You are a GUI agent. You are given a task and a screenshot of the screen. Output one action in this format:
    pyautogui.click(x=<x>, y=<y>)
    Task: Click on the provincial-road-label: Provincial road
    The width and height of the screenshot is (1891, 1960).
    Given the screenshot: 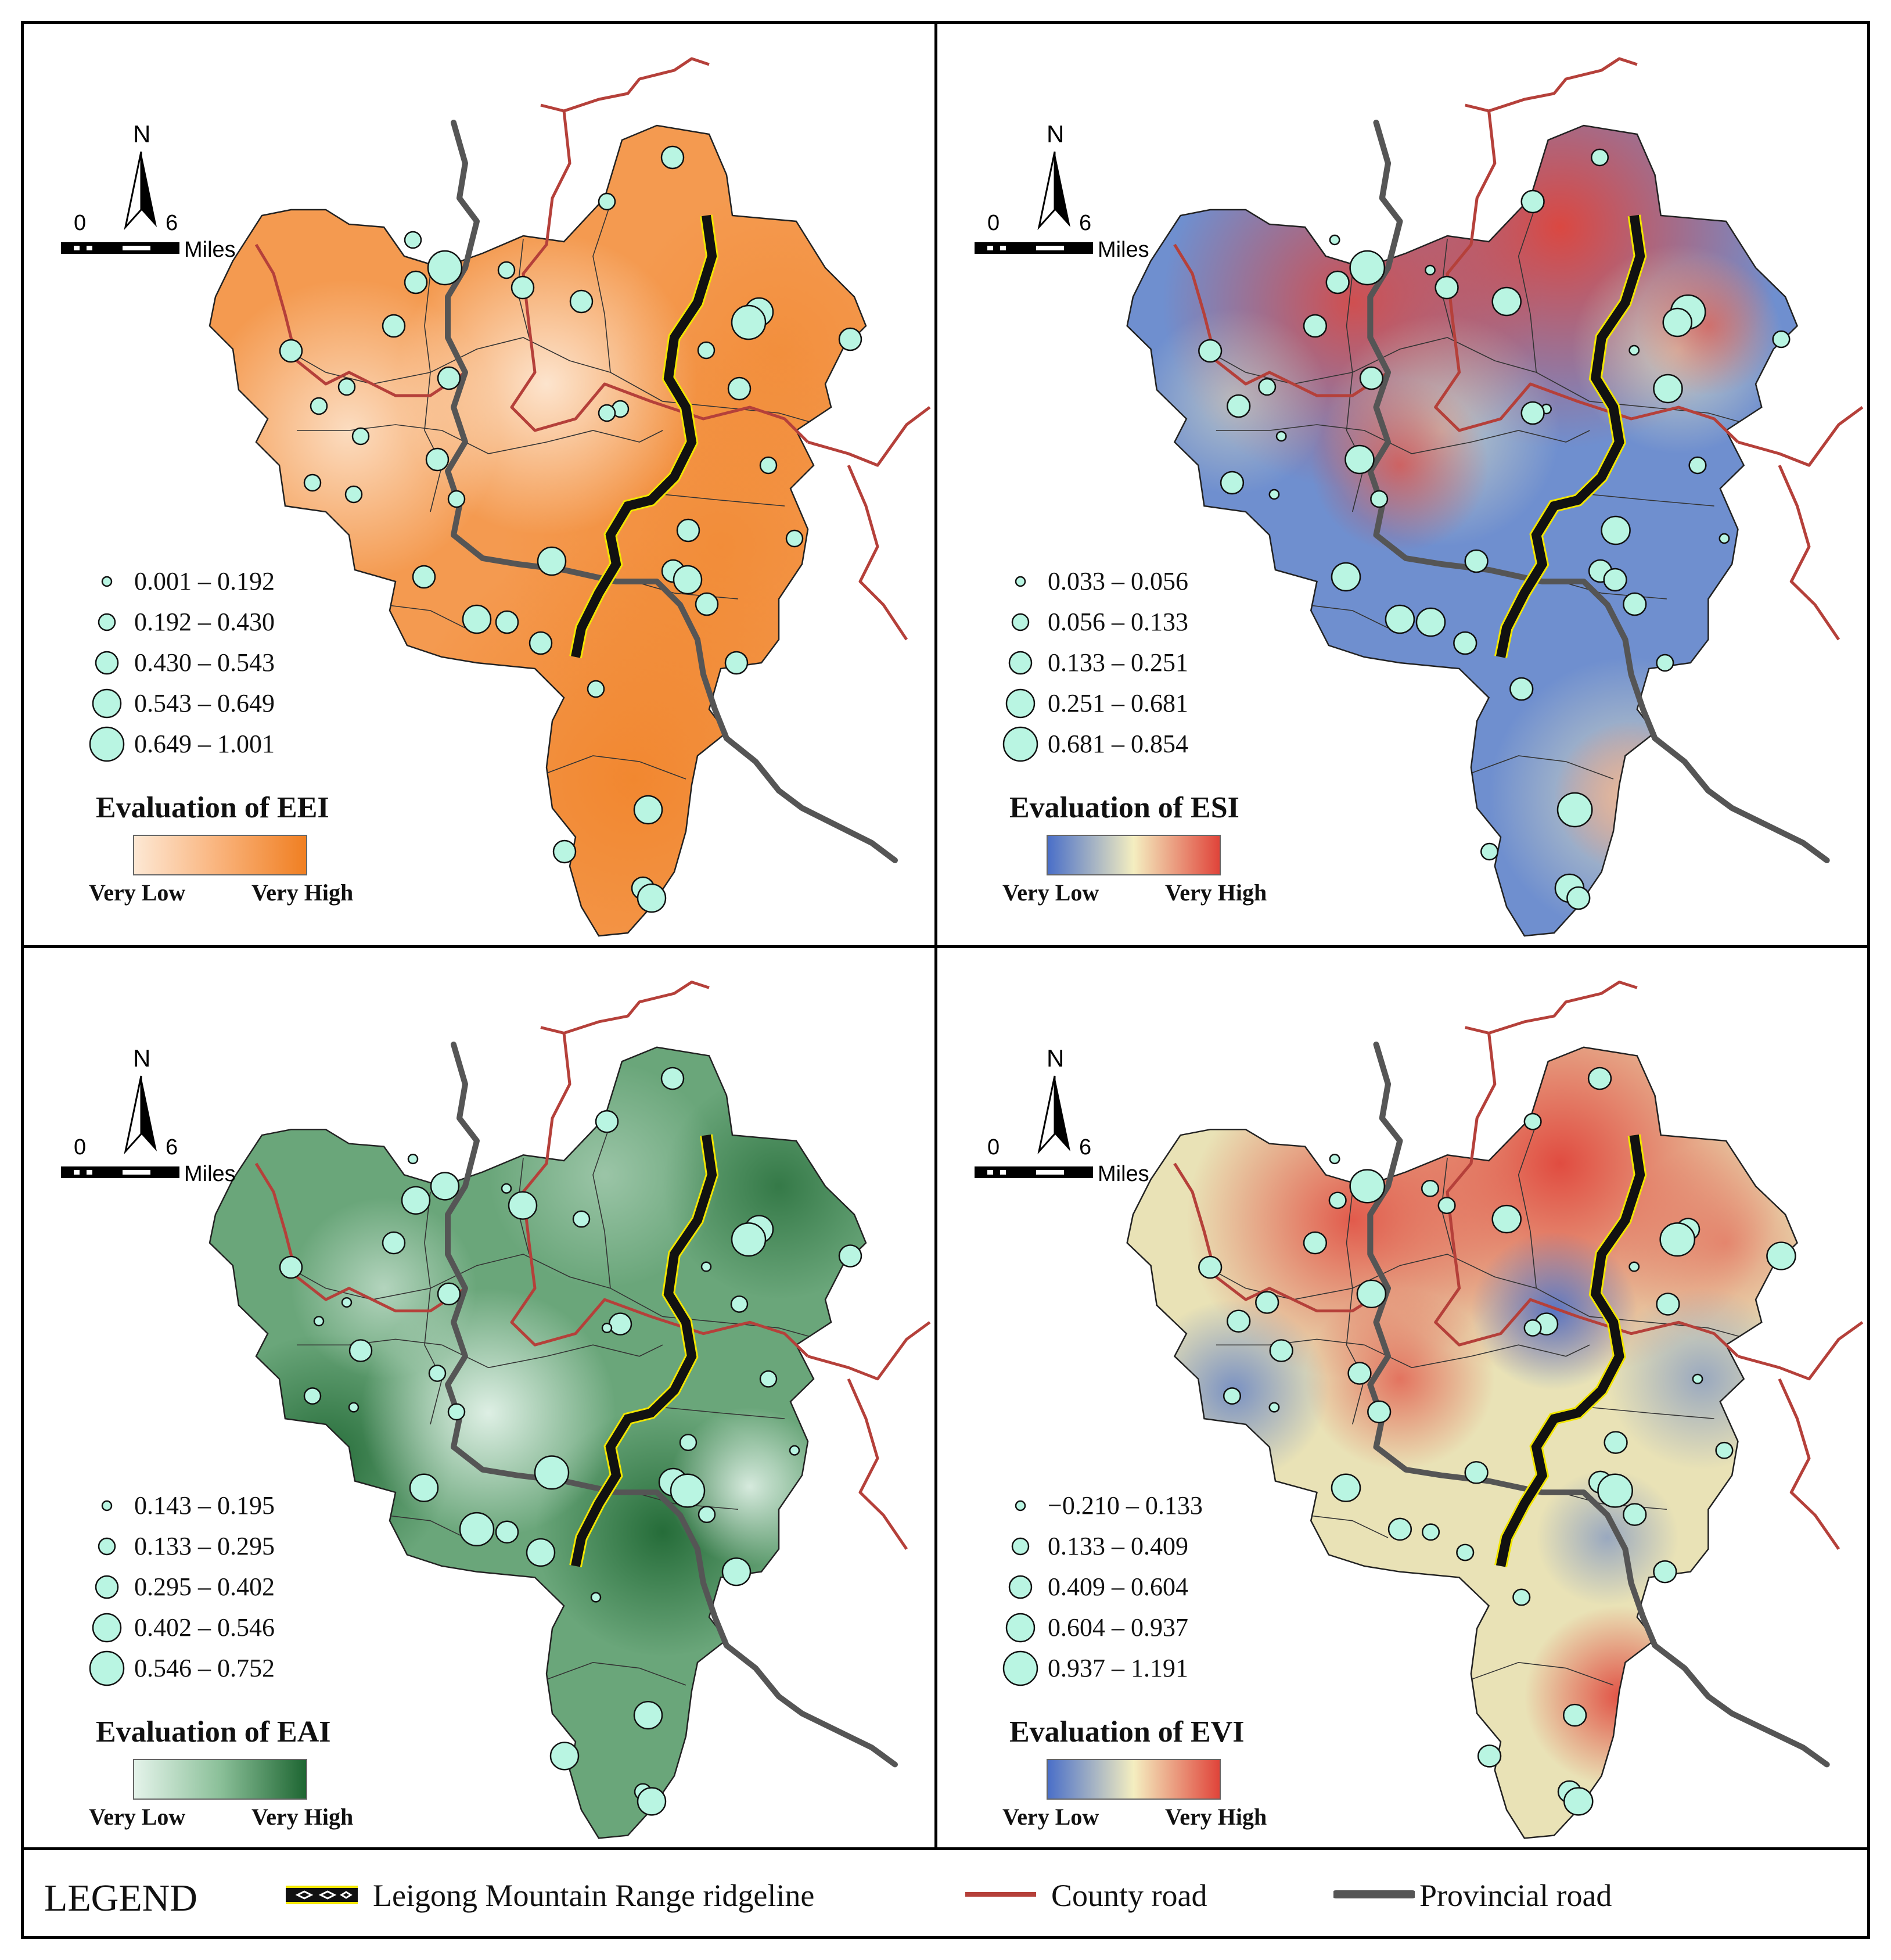 What is the action you would take?
    pyautogui.click(x=1515, y=1896)
    